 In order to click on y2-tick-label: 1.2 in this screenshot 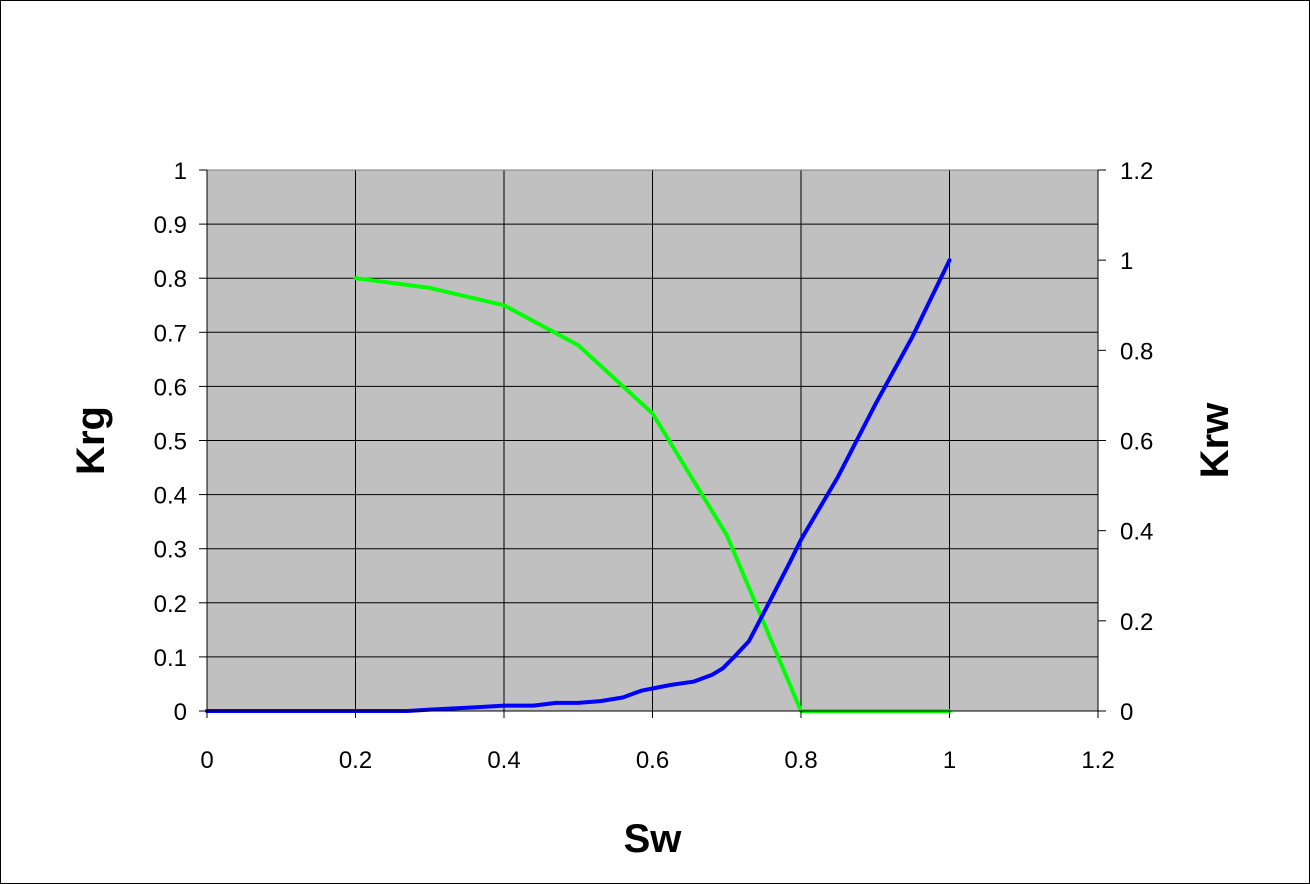, I will do `click(1136, 171)`.